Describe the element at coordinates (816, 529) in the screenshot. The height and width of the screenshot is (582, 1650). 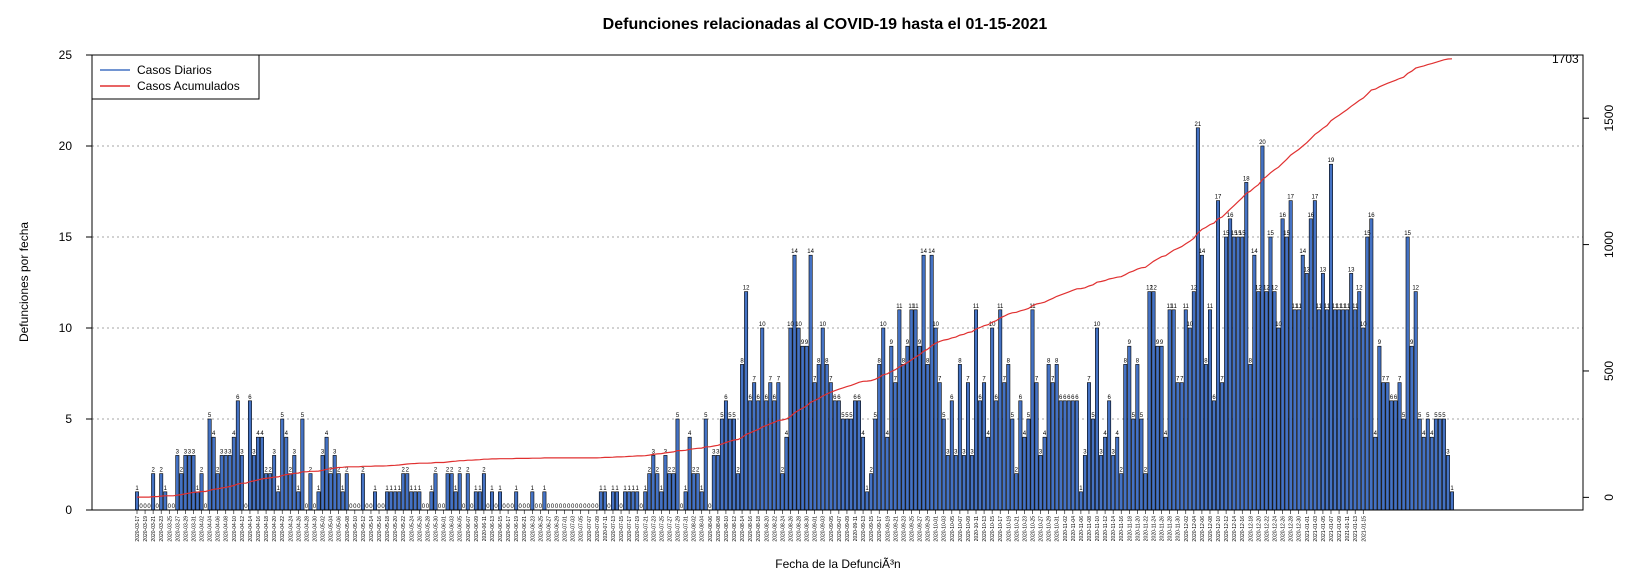
I see `x-tick-label: 2020-09-01` at that location.